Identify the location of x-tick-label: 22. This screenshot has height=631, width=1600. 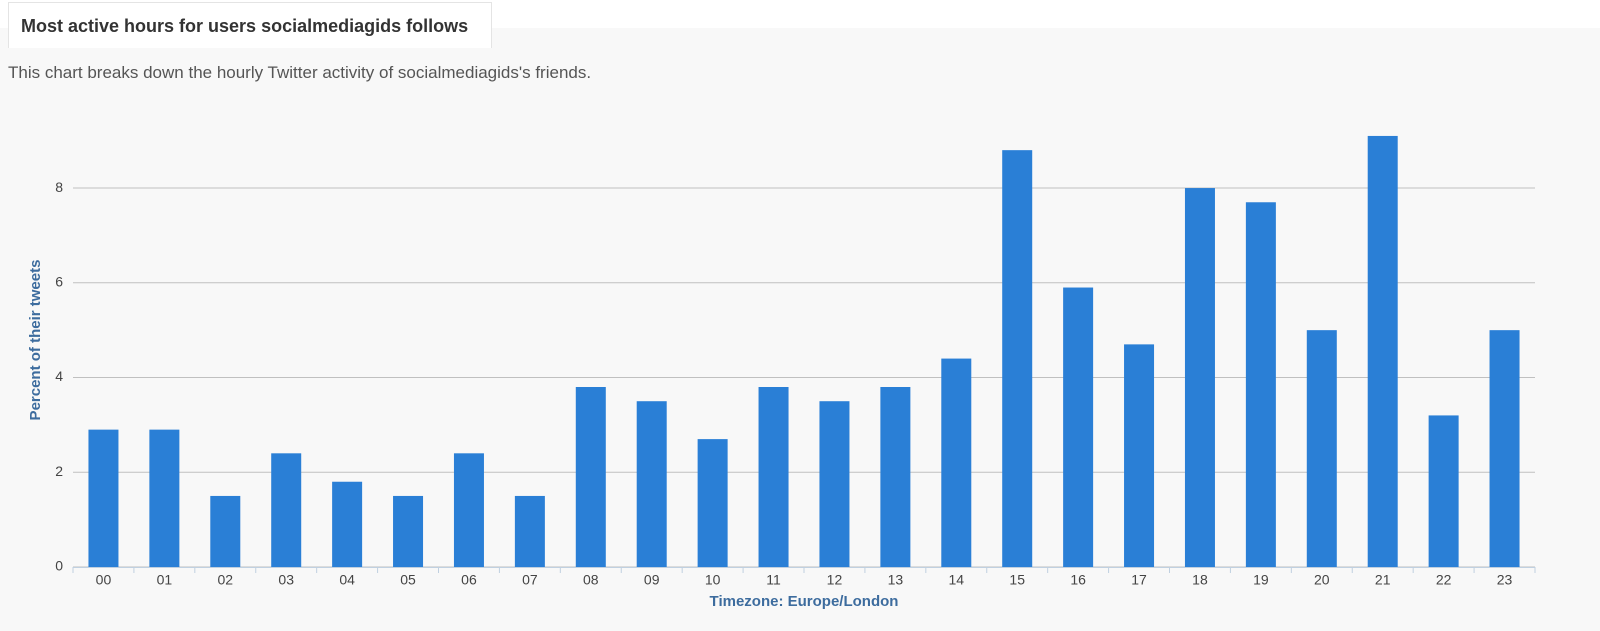
(1444, 580).